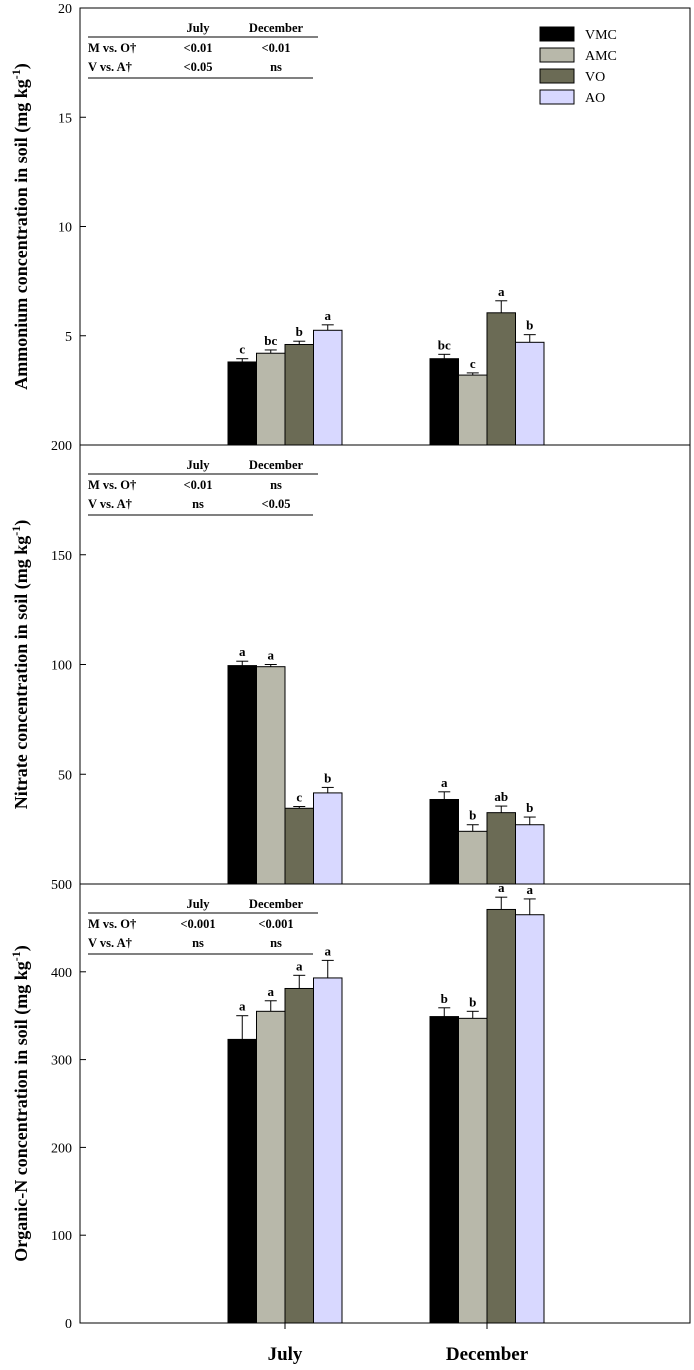  What do you see at coordinates (501, 796) in the screenshot?
I see `significance-letter: ab` at bounding box center [501, 796].